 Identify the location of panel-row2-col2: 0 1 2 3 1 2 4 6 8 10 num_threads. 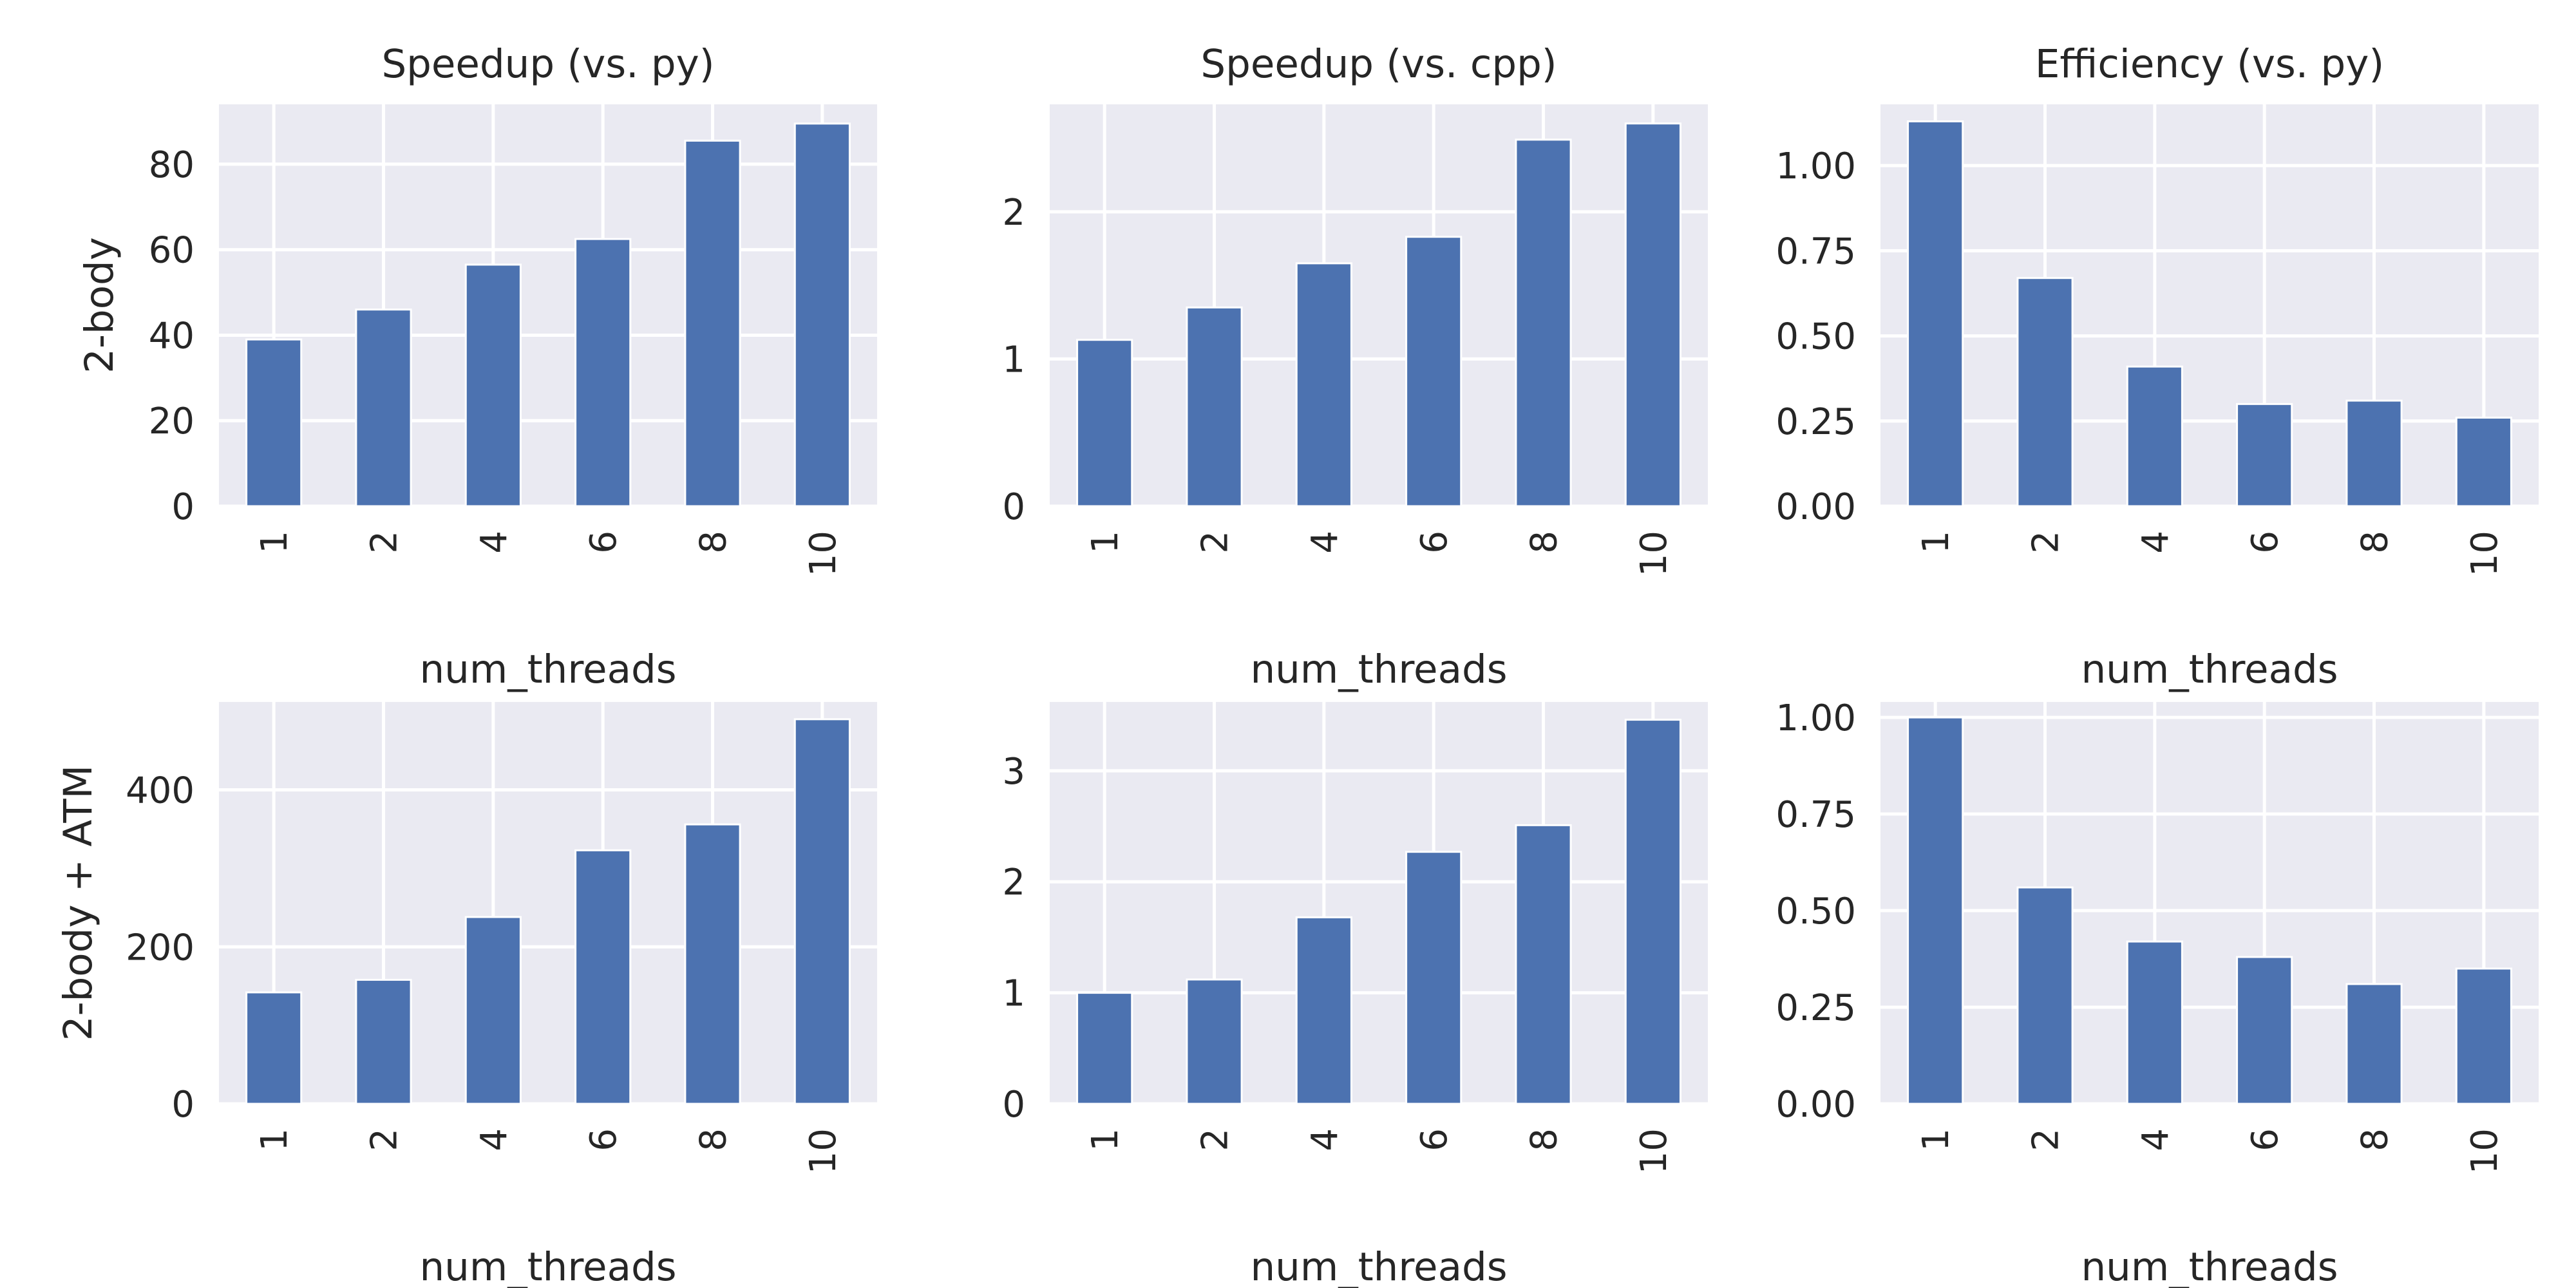
(1355, 995).